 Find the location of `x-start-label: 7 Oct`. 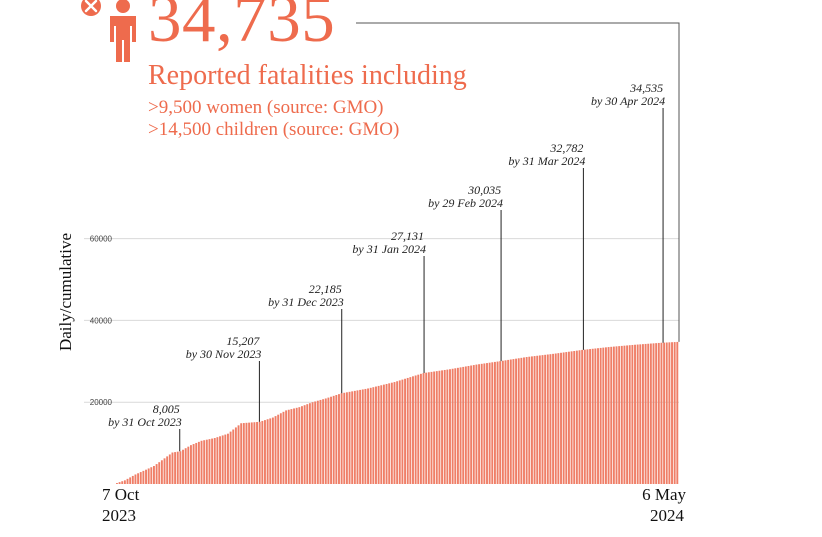

x-start-label: 7 Oct is located at coordinates (121, 494).